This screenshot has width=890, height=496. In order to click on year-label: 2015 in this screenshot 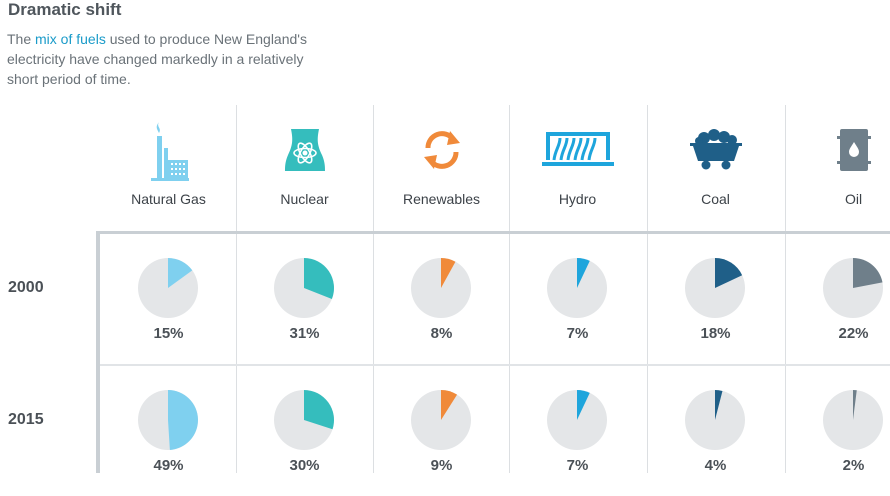, I will do `click(26, 419)`.